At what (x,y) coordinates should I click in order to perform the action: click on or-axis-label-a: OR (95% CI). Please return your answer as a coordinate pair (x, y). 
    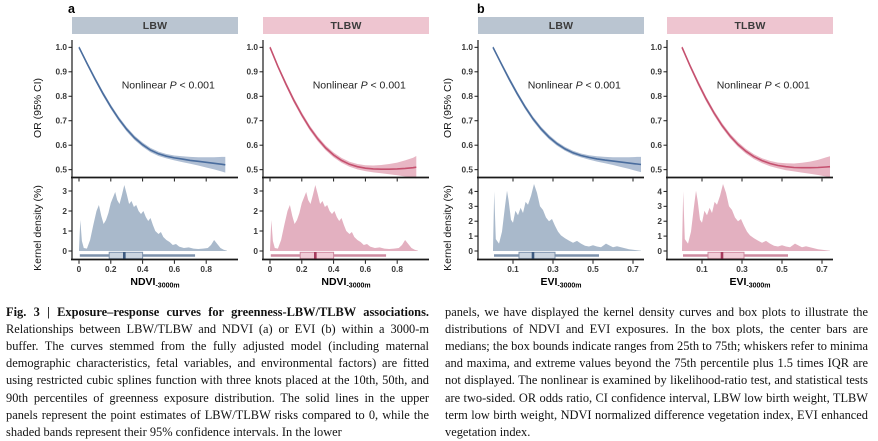
    Looking at the image, I should click on (38, 108).